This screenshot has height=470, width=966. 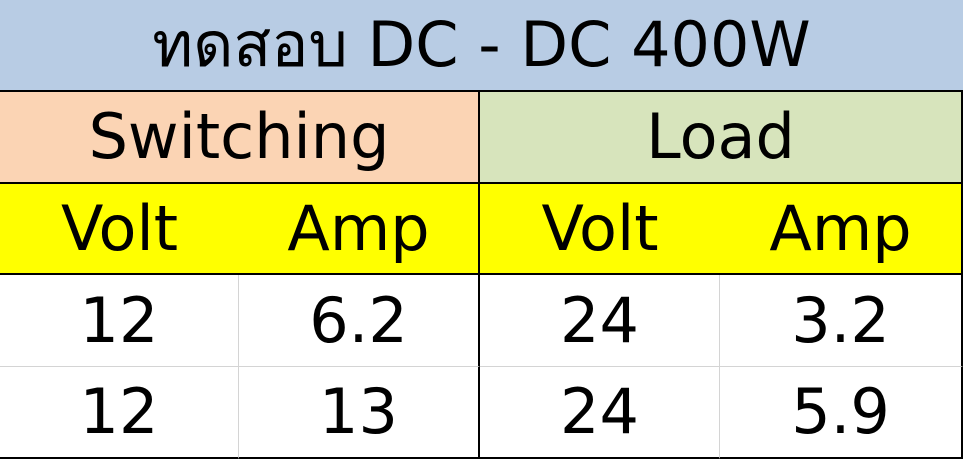 I want to click on group-header-load: Load, so click(x=721, y=138).